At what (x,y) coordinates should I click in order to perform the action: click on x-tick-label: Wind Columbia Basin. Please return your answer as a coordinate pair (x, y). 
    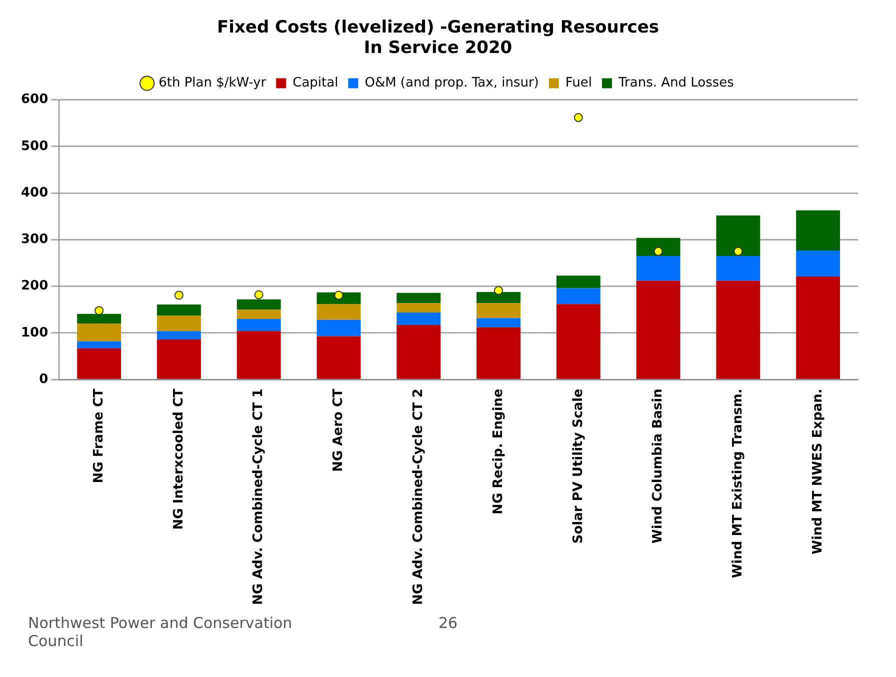
    Looking at the image, I should click on (658, 466).